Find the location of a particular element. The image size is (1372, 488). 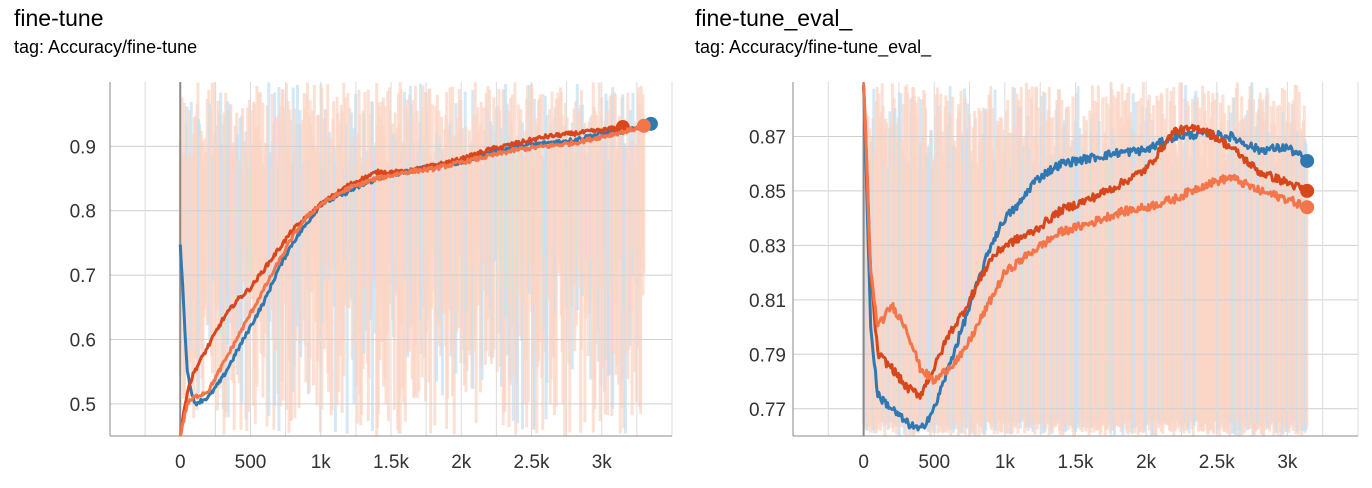

y-tick-label: 0.8 is located at coordinates (83, 212).